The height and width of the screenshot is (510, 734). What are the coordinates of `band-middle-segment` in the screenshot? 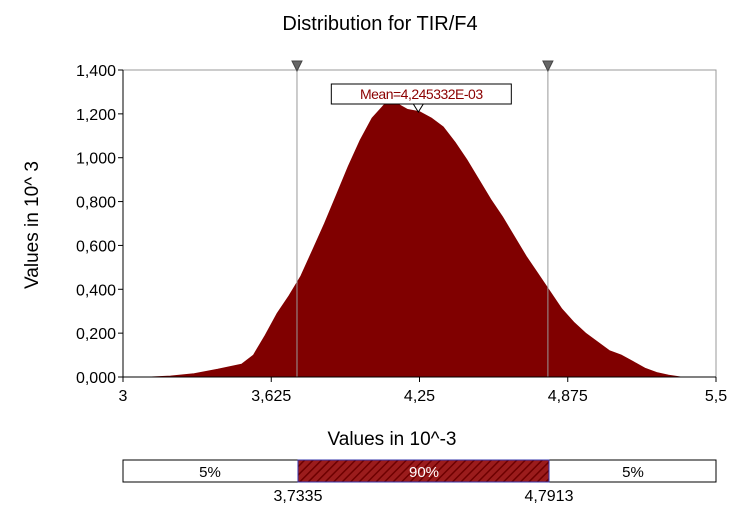 It's located at (423, 471).